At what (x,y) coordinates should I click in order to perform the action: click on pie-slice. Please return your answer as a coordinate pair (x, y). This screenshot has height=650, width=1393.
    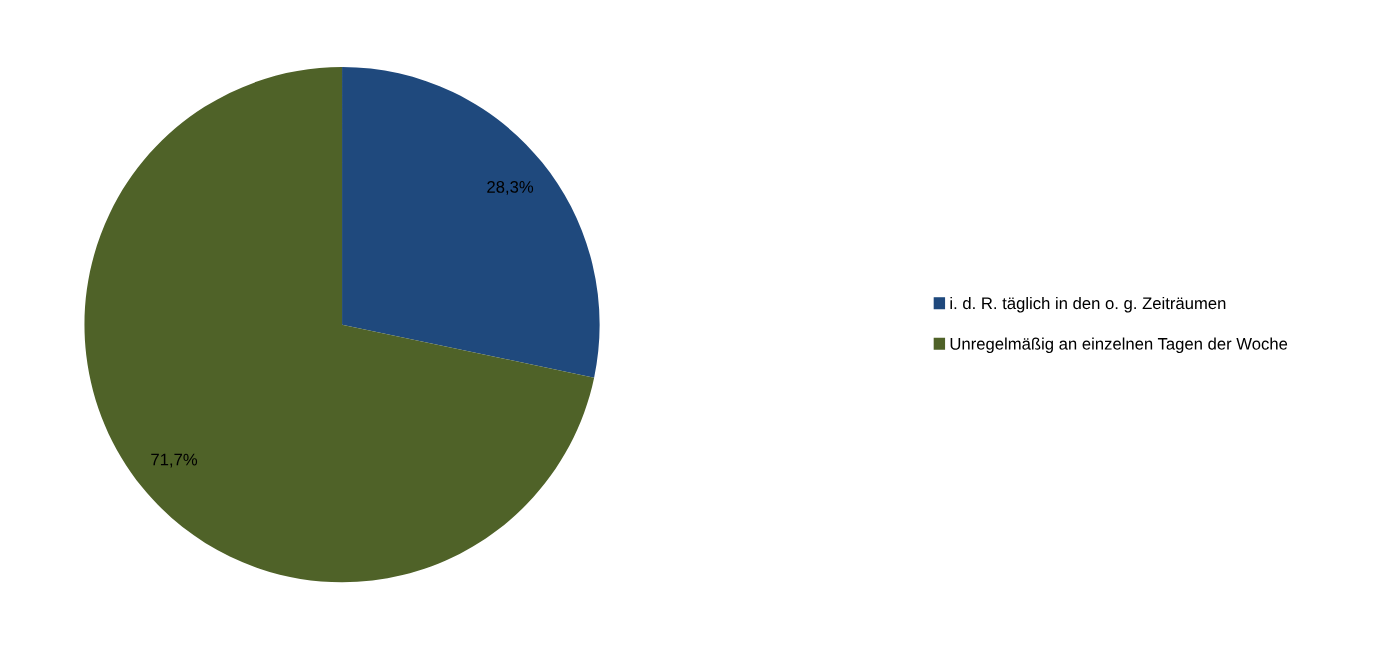
    Looking at the image, I should click on (471, 222).